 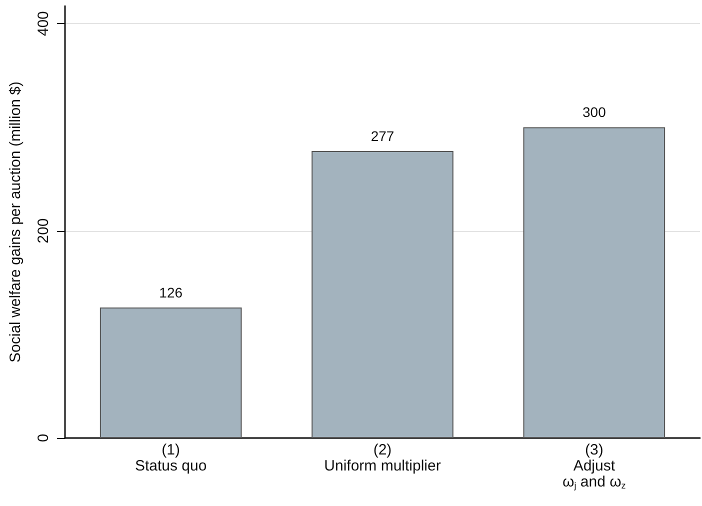 I want to click on data-label: 126, so click(x=171, y=292).